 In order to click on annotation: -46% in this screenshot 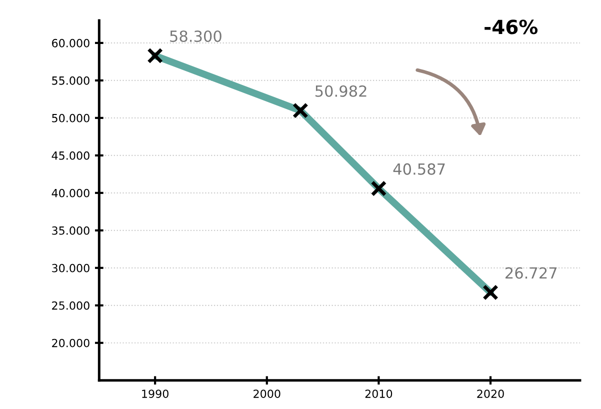, I will do `click(511, 27)`.